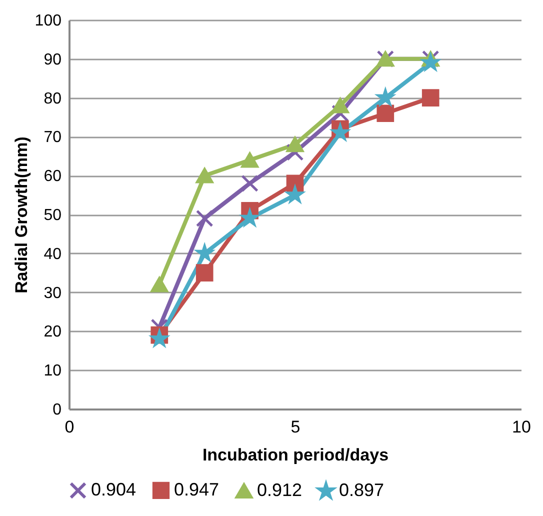  I want to click on y-tick-label: 50, so click(53, 215).